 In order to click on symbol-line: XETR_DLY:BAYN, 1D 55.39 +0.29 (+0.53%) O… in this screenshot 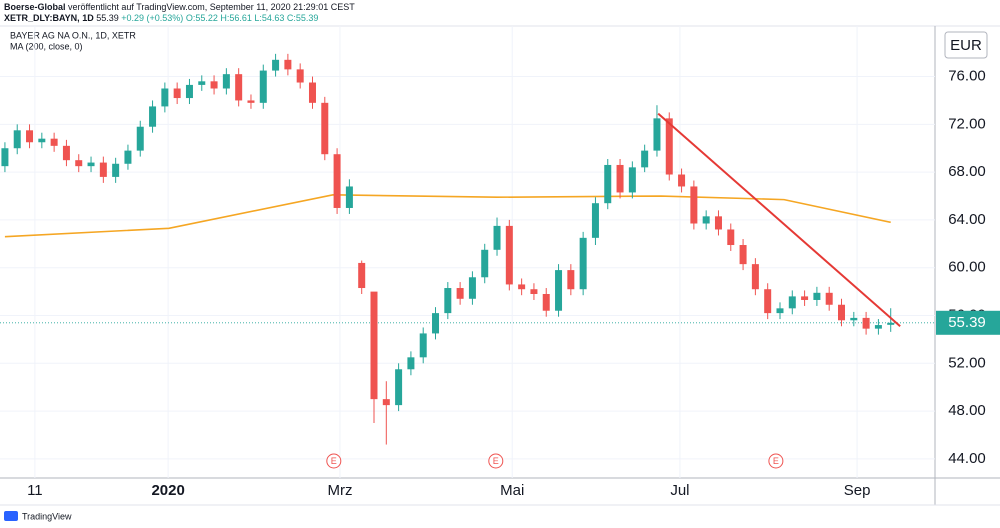, I will do `click(161, 18)`.